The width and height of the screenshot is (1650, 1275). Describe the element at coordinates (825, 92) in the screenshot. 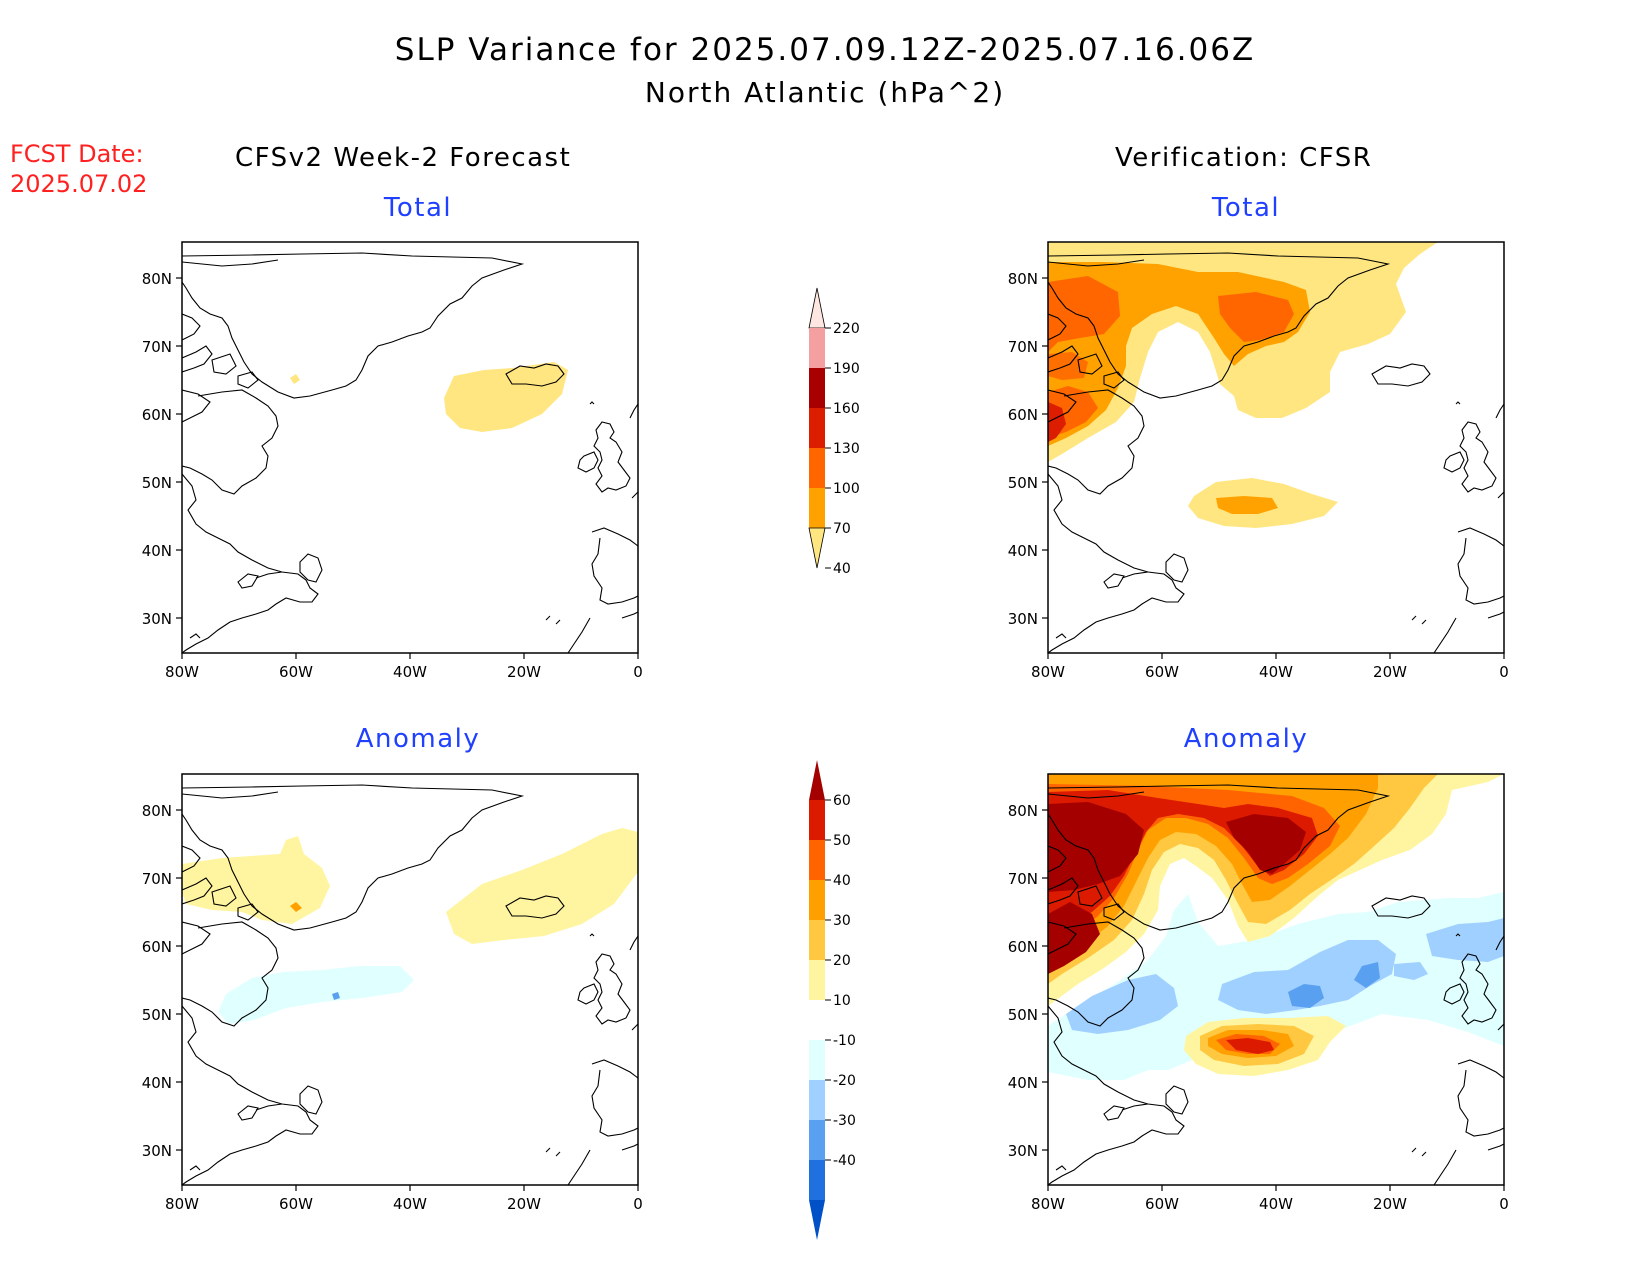

I see `figure-subtitle: North Atlantic (hPa^2)` at that location.